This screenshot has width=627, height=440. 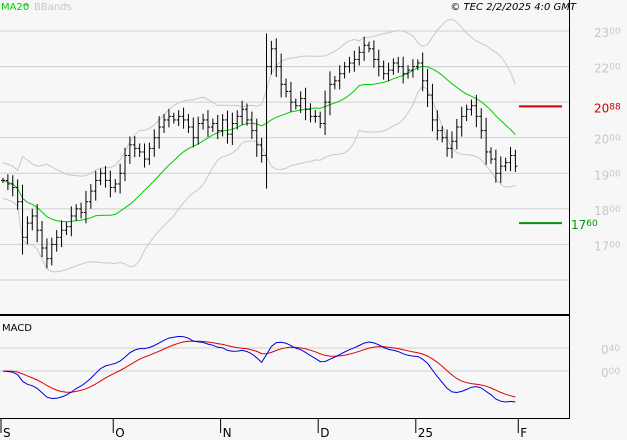 I want to click on resistance-label: 2088, so click(x=607, y=108).